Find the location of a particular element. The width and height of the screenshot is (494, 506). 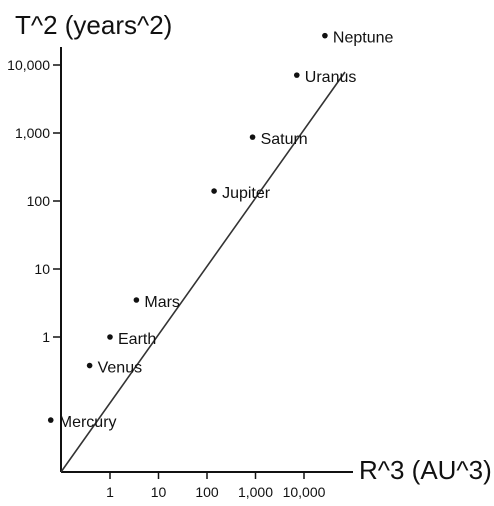

x-tick-label: 10,000 is located at coordinates (304, 492).